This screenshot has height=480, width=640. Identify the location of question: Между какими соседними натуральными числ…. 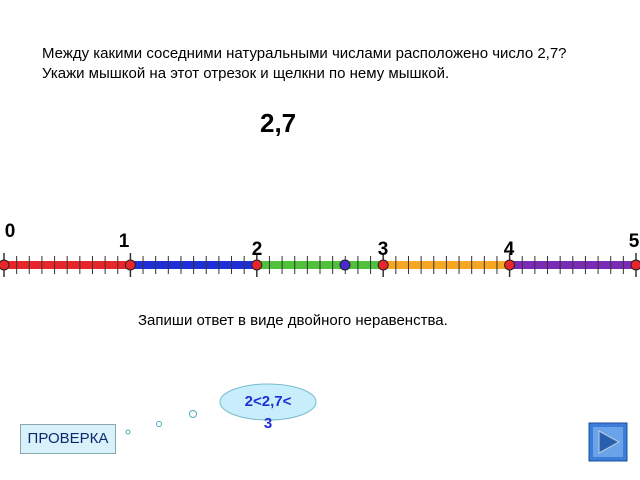
(304, 64).